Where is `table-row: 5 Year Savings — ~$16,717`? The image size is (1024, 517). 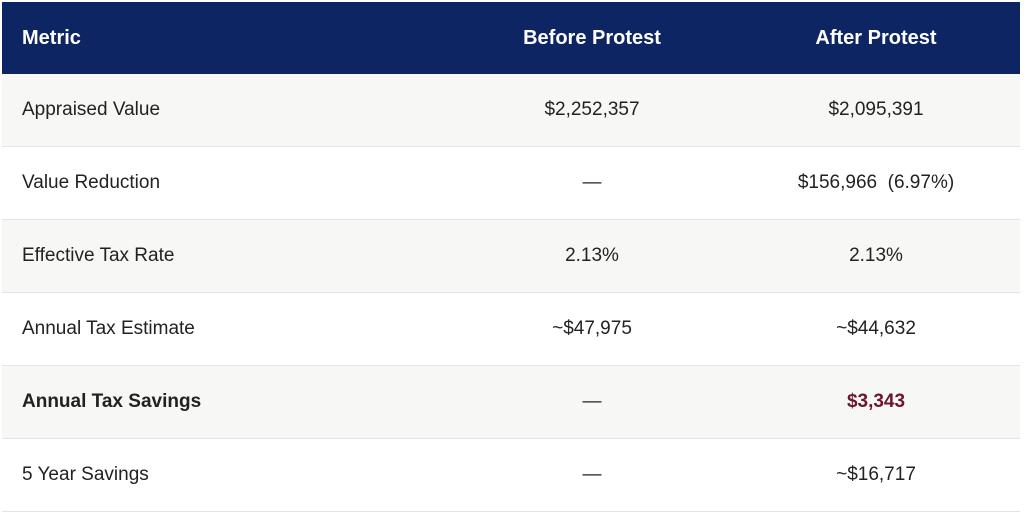
table-row: 5 Year Savings — ~$16,717 is located at coordinates (511, 475).